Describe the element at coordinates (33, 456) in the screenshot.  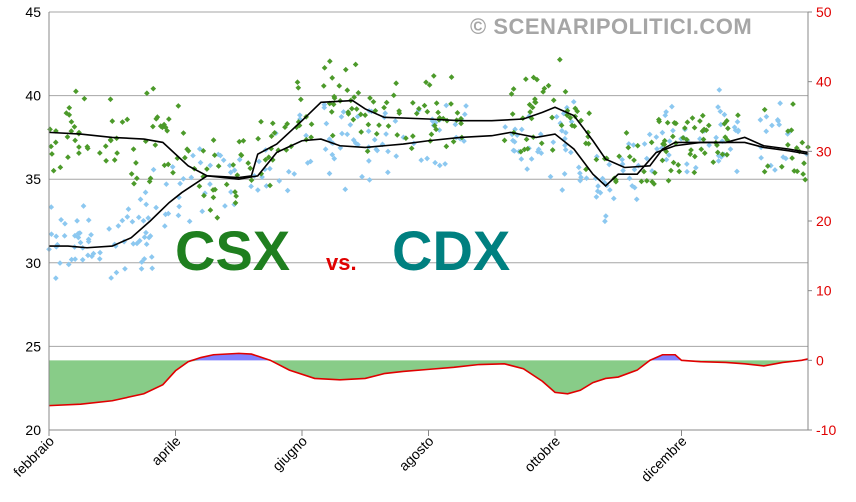
I see `x-tick-label: febbraio` at that location.